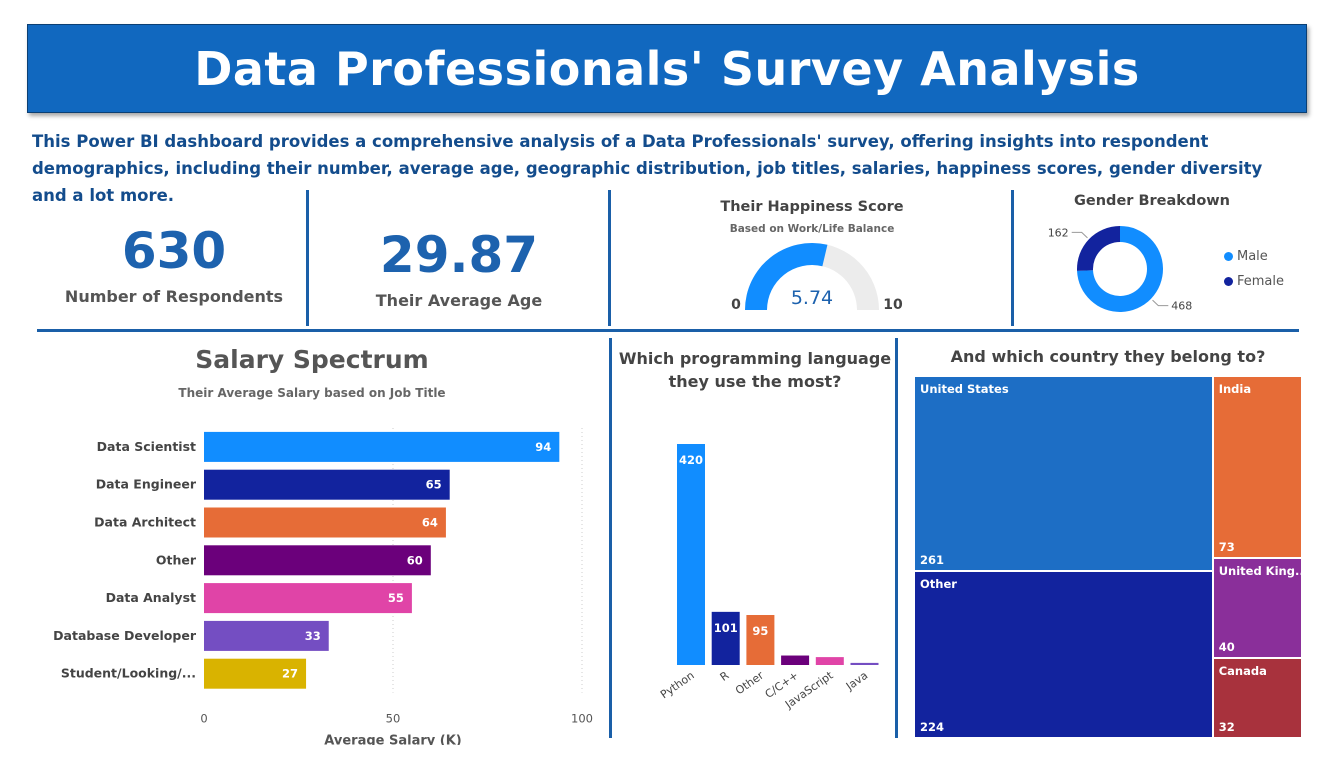 The width and height of the screenshot is (1324, 768). What do you see at coordinates (312, 359) in the screenshot?
I see `salary-title: Salary Spectrum` at bounding box center [312, 359].